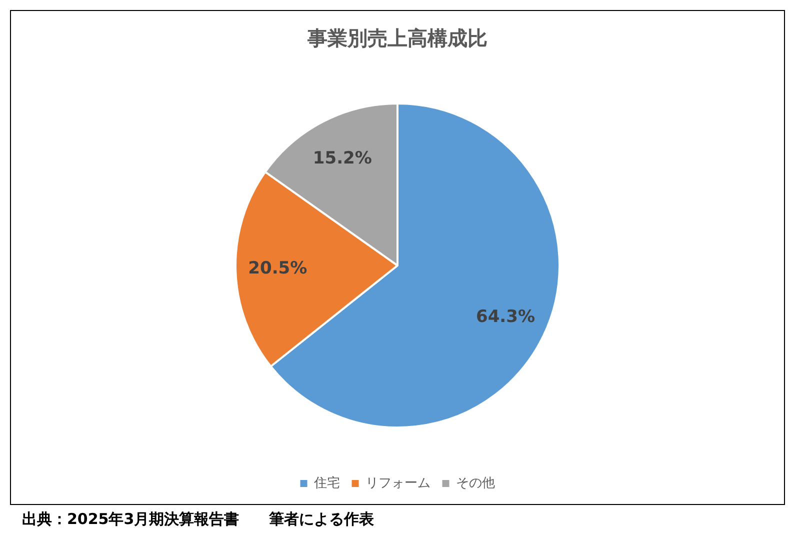 Image resolution: width=791 pixels, height=536 pixels. I want to click on data-label: 15.2%, so click(342, 158).